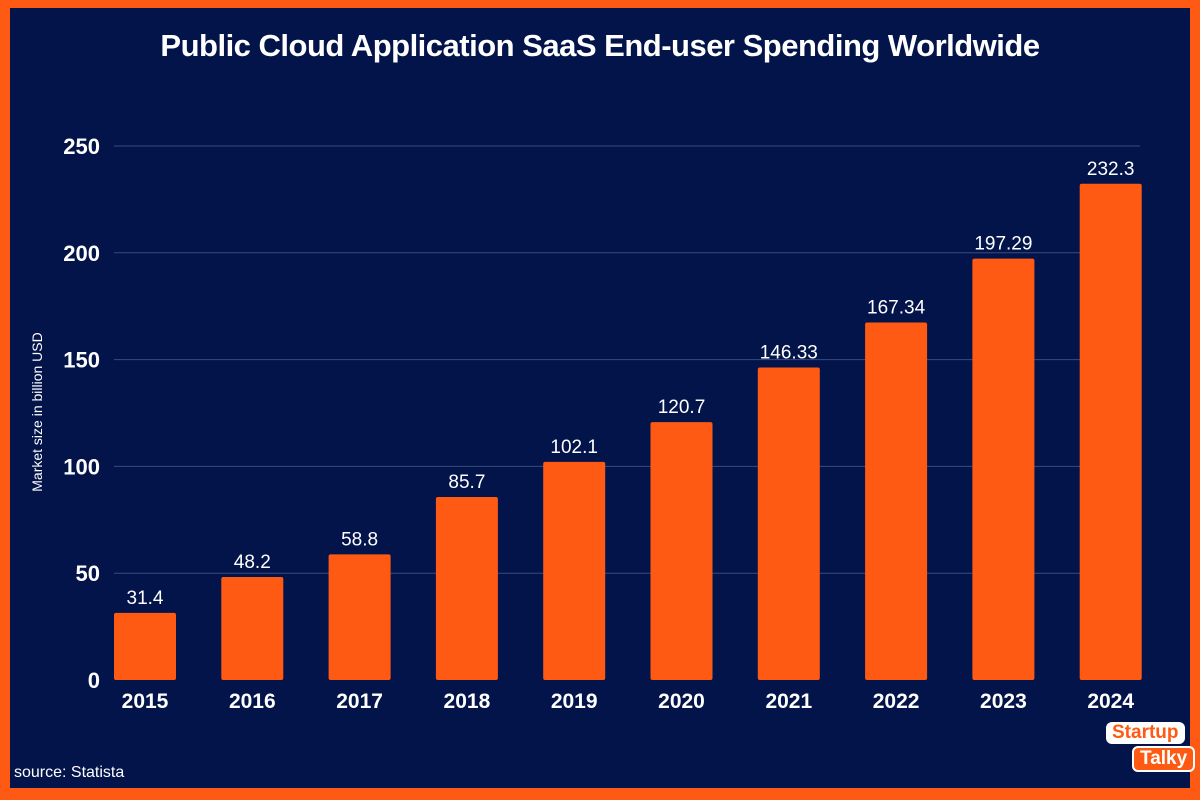 This screenshot has height=800, width=1200. Describe the element at coordinates (359, 617) in the screenshot. I see `bar-2017` at that location.